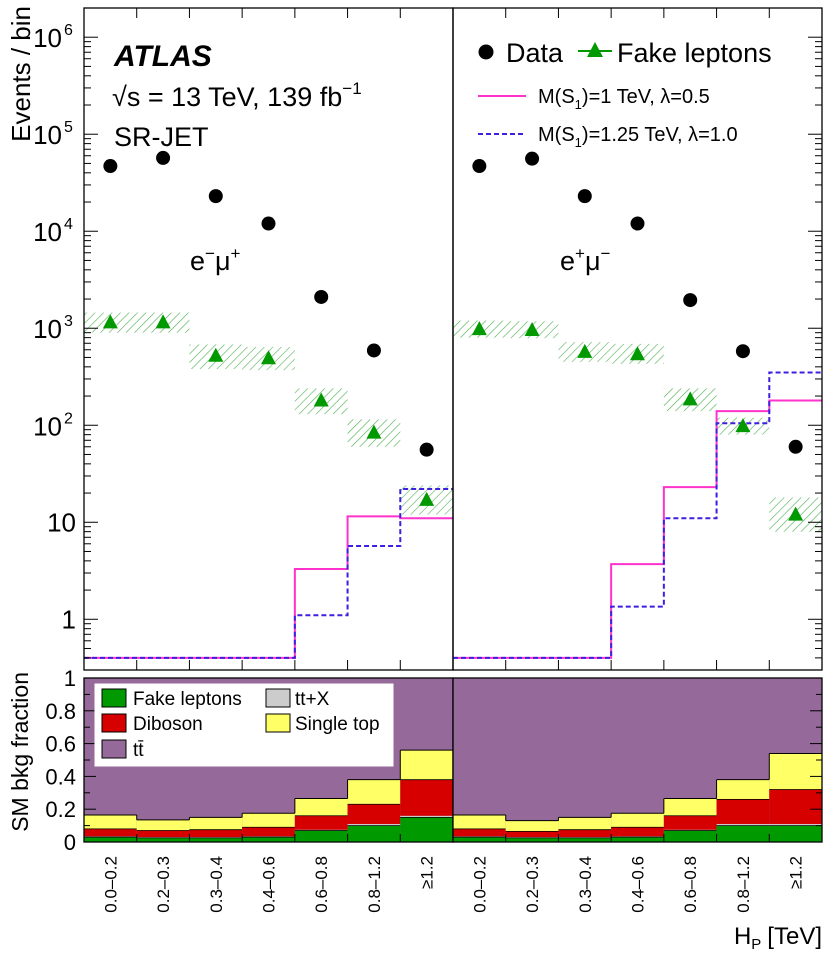 The image size is (830, 958). Describe the element at coordinates (70, 678) in the screenshot. I see `bottom-y-tick-label: 1` at that location.